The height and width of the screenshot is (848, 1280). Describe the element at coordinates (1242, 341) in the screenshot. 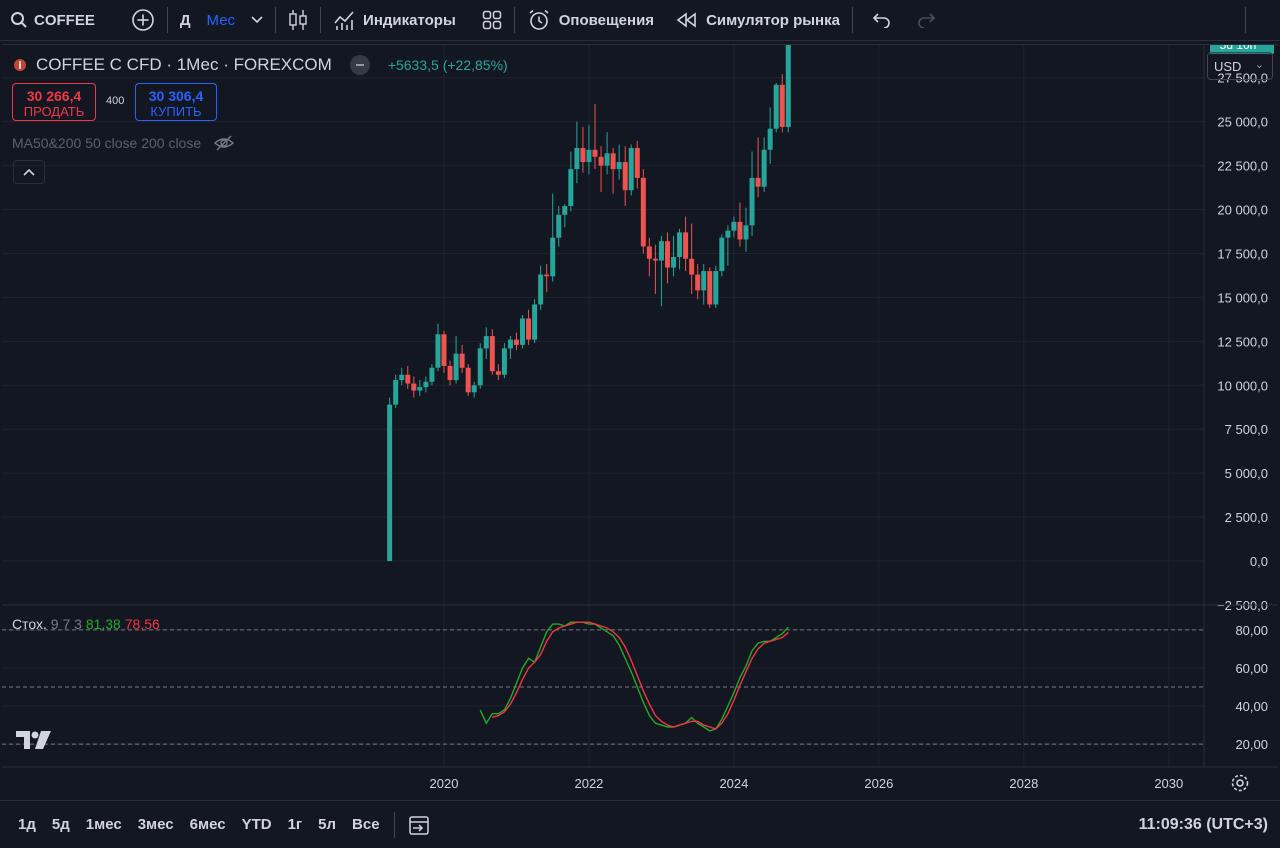

I see `price-axis-tick: 12 500,0` at that location.